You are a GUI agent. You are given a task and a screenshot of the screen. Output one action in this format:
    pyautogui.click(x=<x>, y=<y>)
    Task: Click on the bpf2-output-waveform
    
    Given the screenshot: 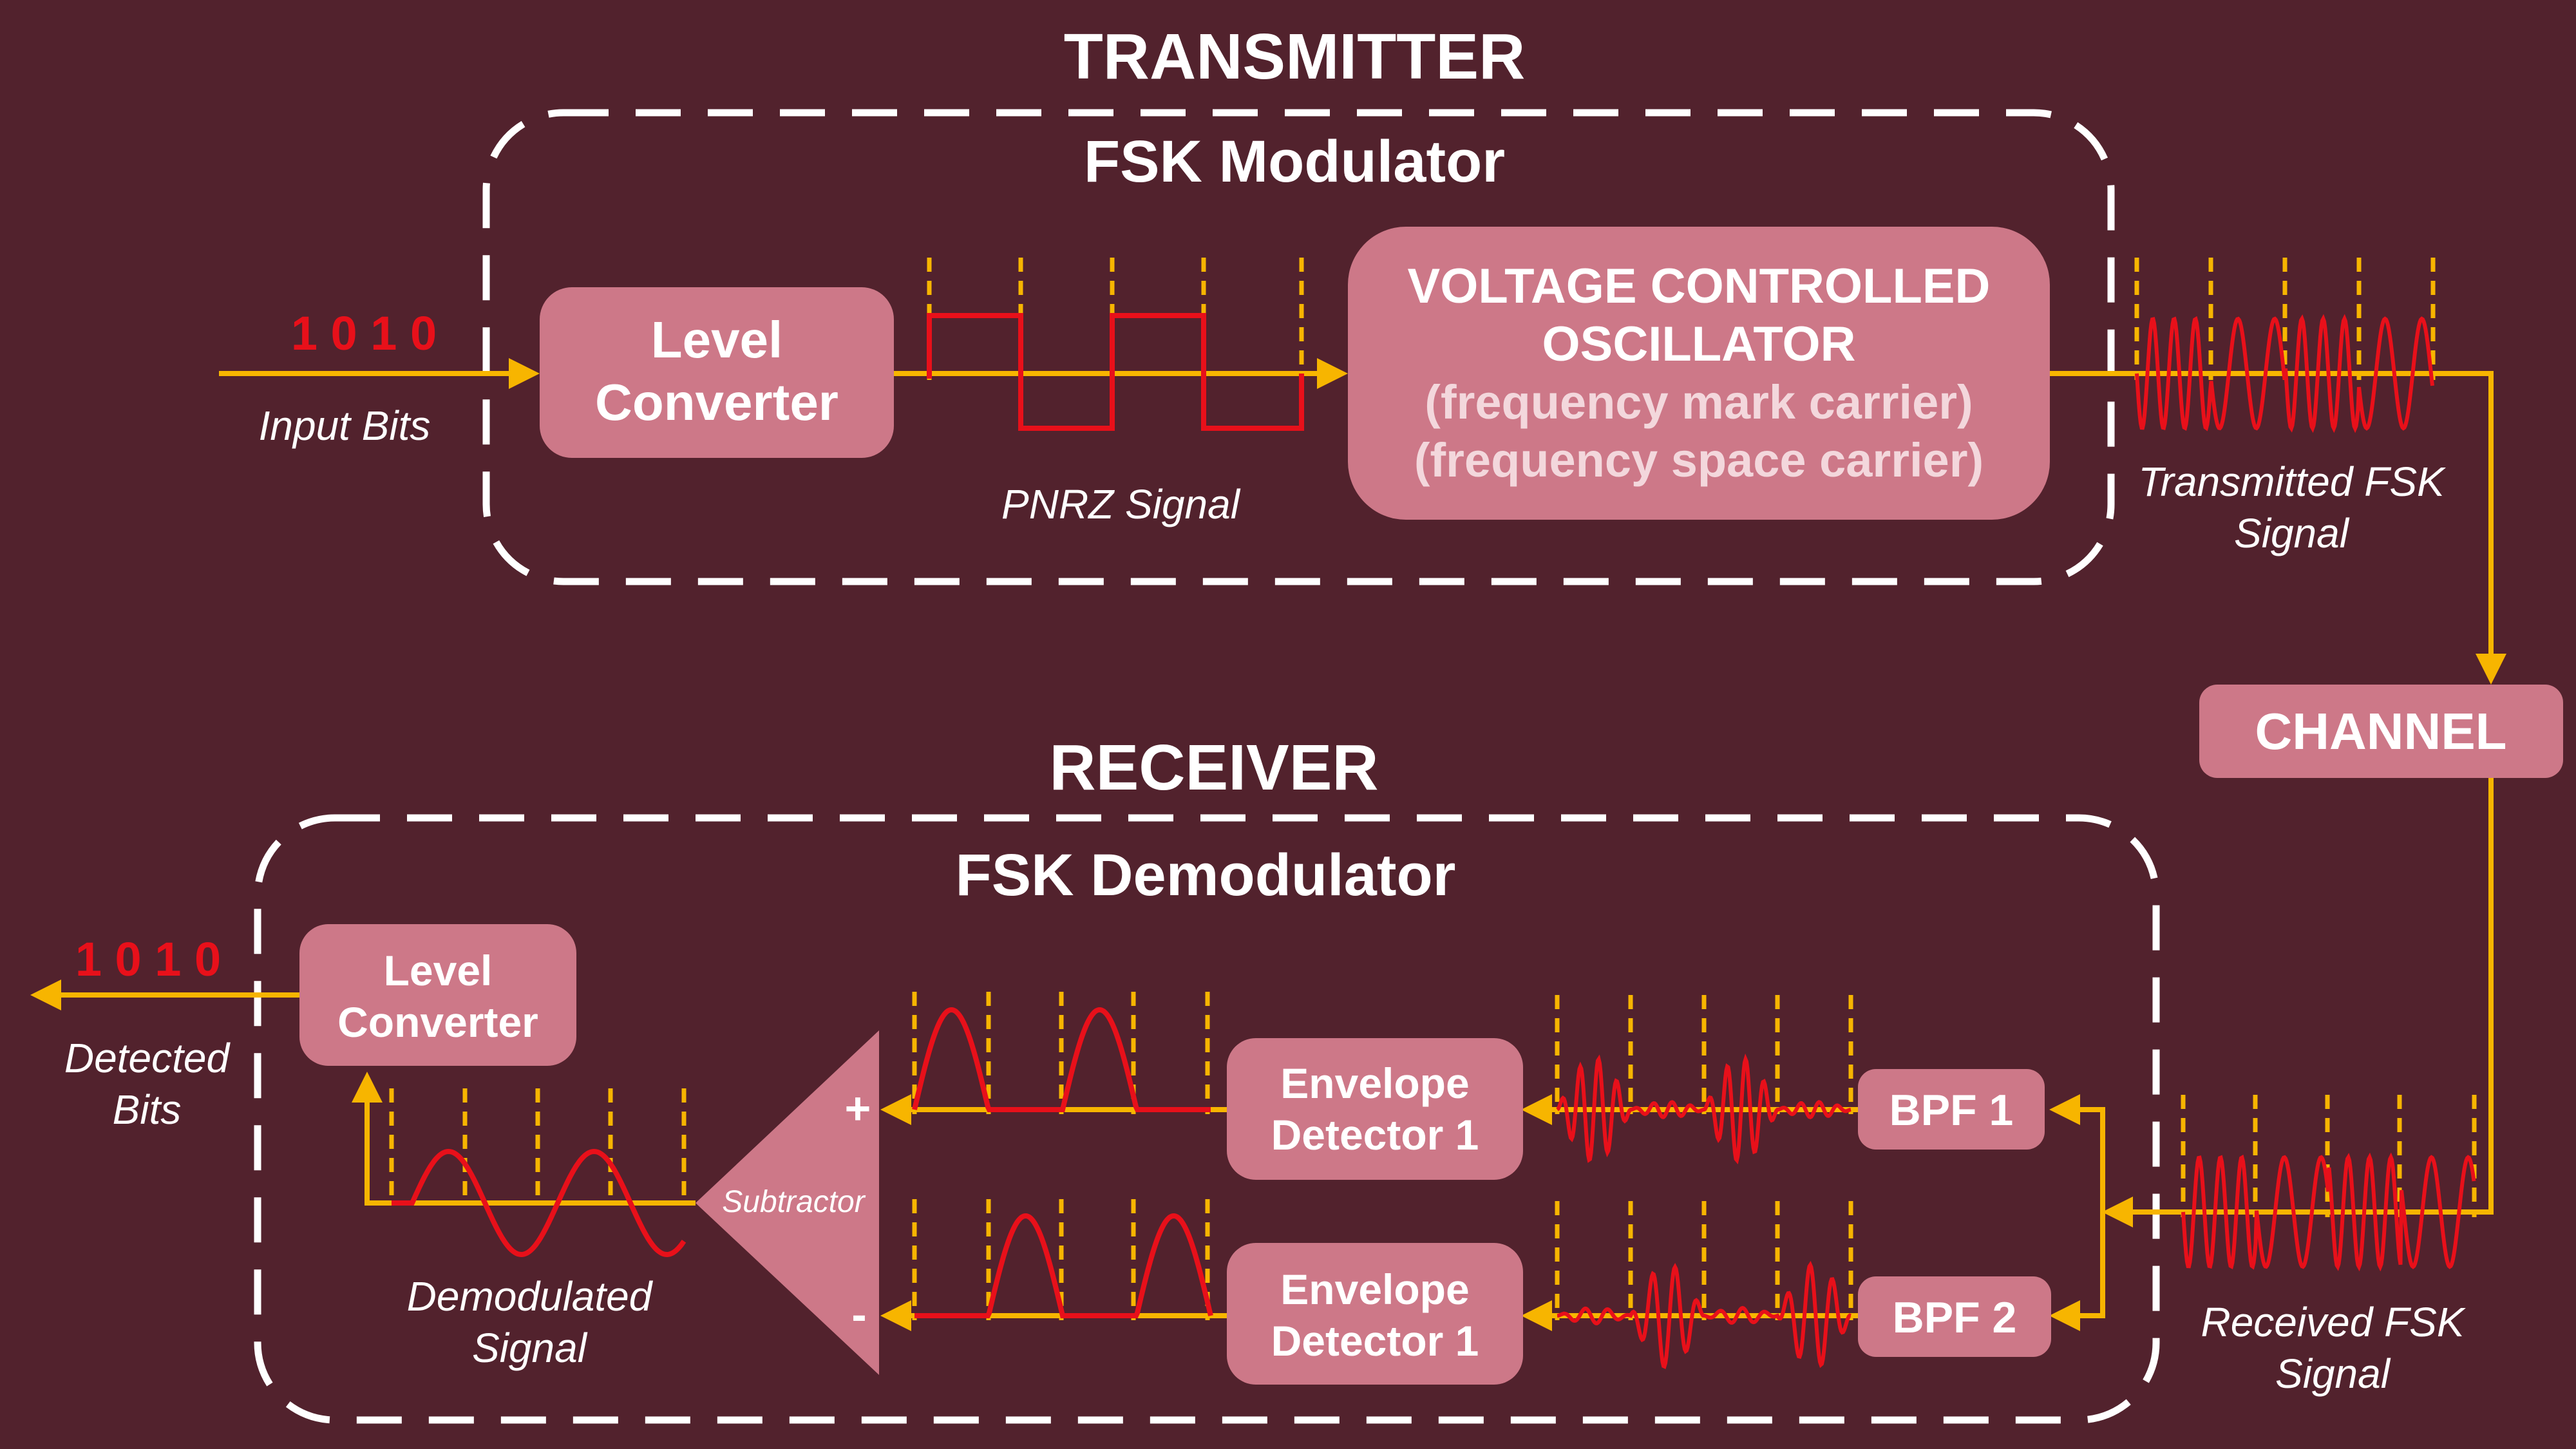 What is the action you would take?
    pyautogui.click(x=1704, y=1315)
    